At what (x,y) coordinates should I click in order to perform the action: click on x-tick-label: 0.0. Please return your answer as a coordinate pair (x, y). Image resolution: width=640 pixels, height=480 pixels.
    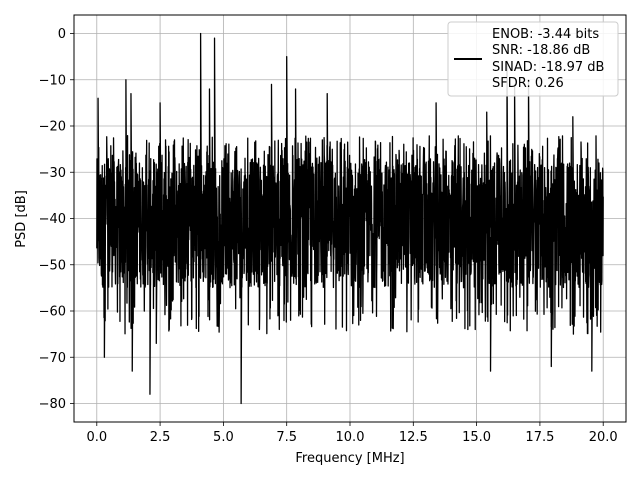
    Looking at the image, I should click on (96, 437).